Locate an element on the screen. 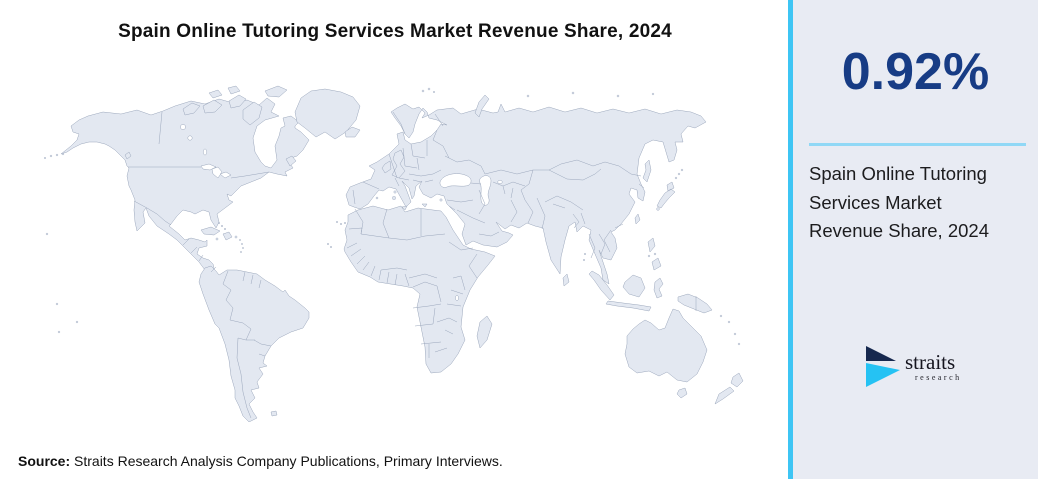  new-zealand is located at coordinates (729, 388).